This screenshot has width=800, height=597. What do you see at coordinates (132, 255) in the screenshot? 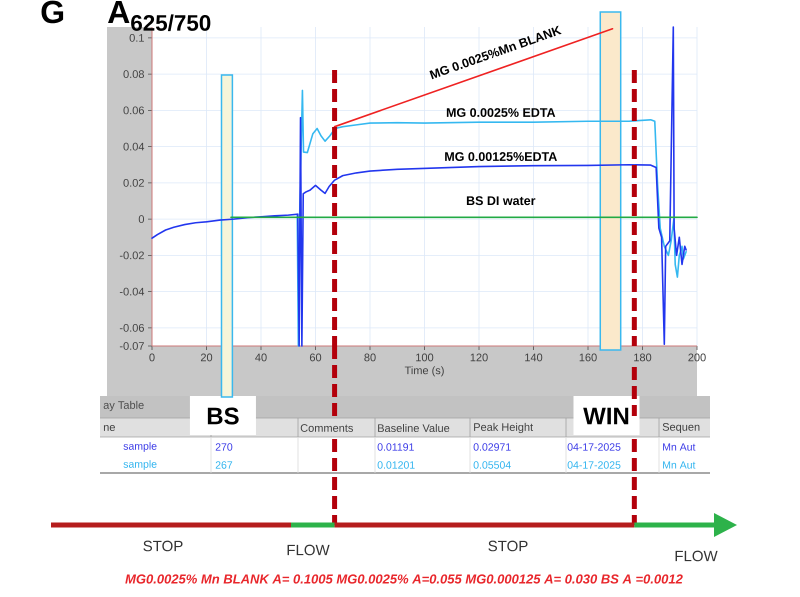
I see `y-tick-label: -0.02` at bounding box center [132, 255].